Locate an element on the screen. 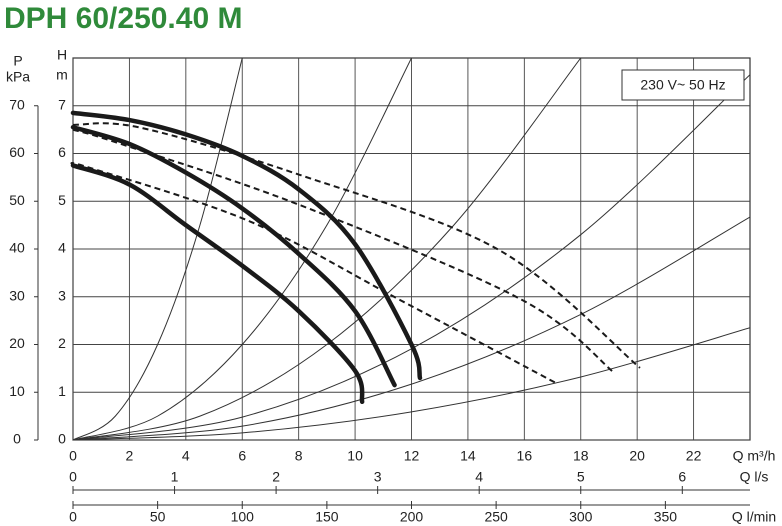  x-tick-label: 18 is located at coordinates (581, 456).